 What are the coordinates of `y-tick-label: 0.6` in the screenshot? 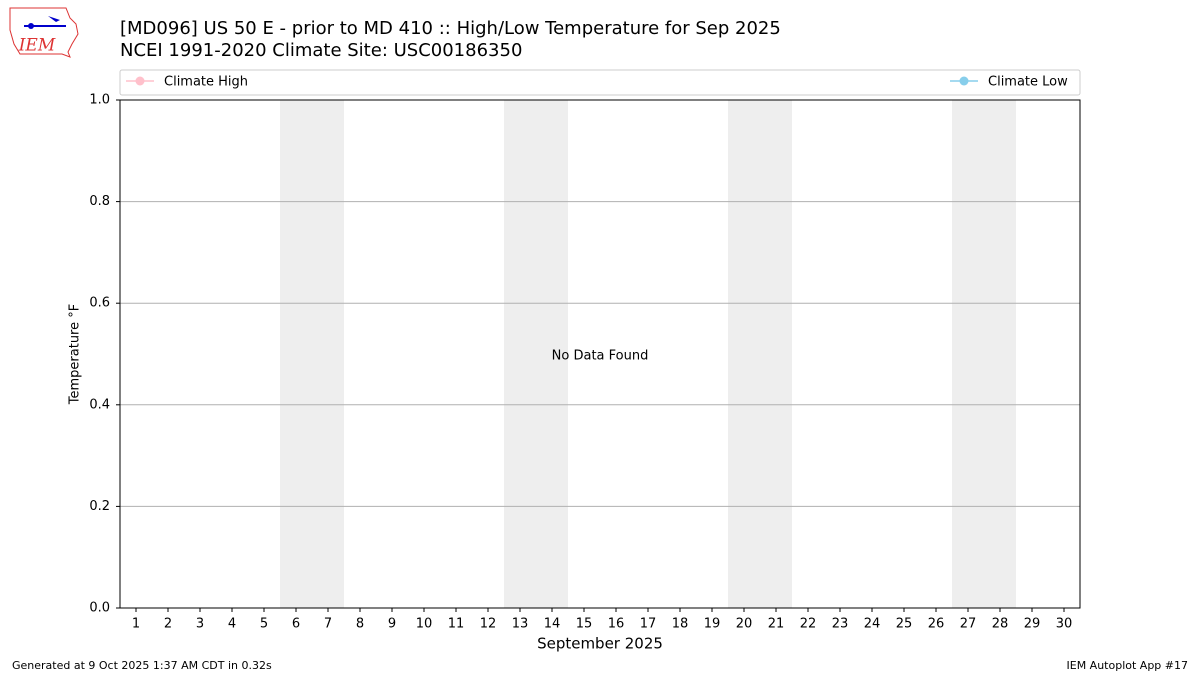 It's located at (99, 303).